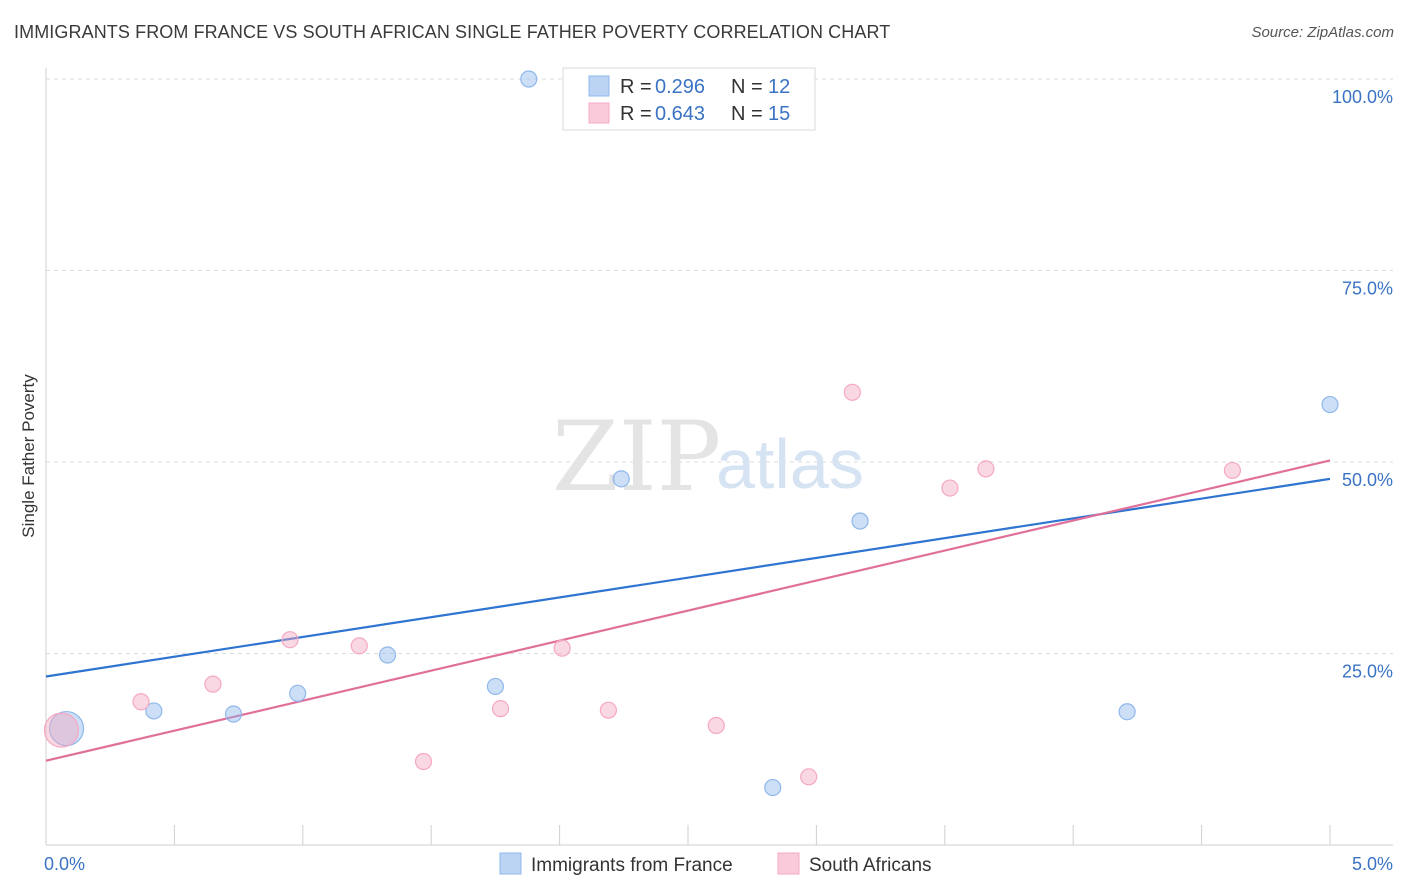 This screenshot has height=892, width=1406. I want to click on legend-n-label-1: N =, so click(747, 114).